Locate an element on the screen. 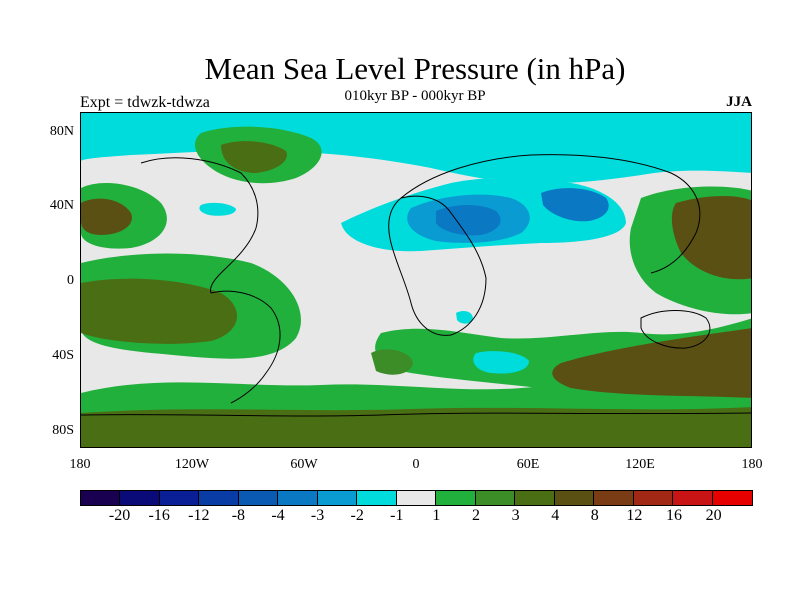  colorbar is located at coordinates (417, 498).